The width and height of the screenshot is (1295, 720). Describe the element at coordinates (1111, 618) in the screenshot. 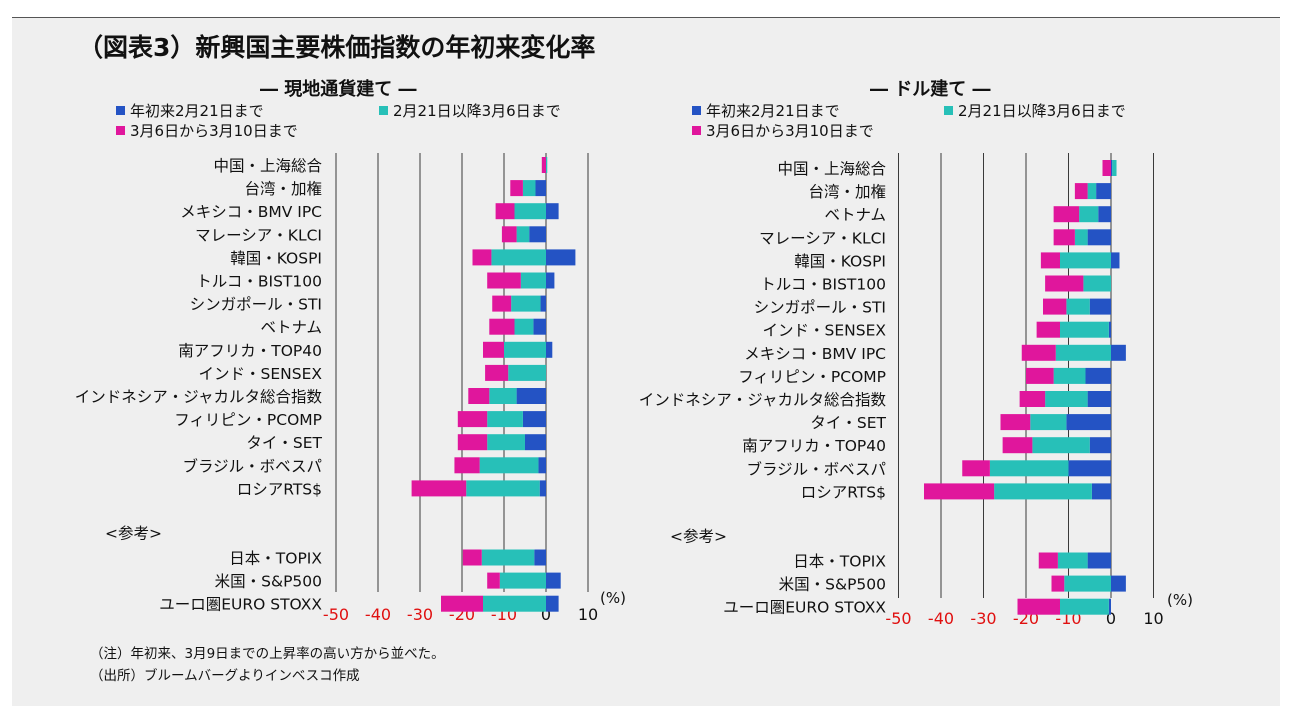

I see `p2-tick-label-0: 0` at that location.